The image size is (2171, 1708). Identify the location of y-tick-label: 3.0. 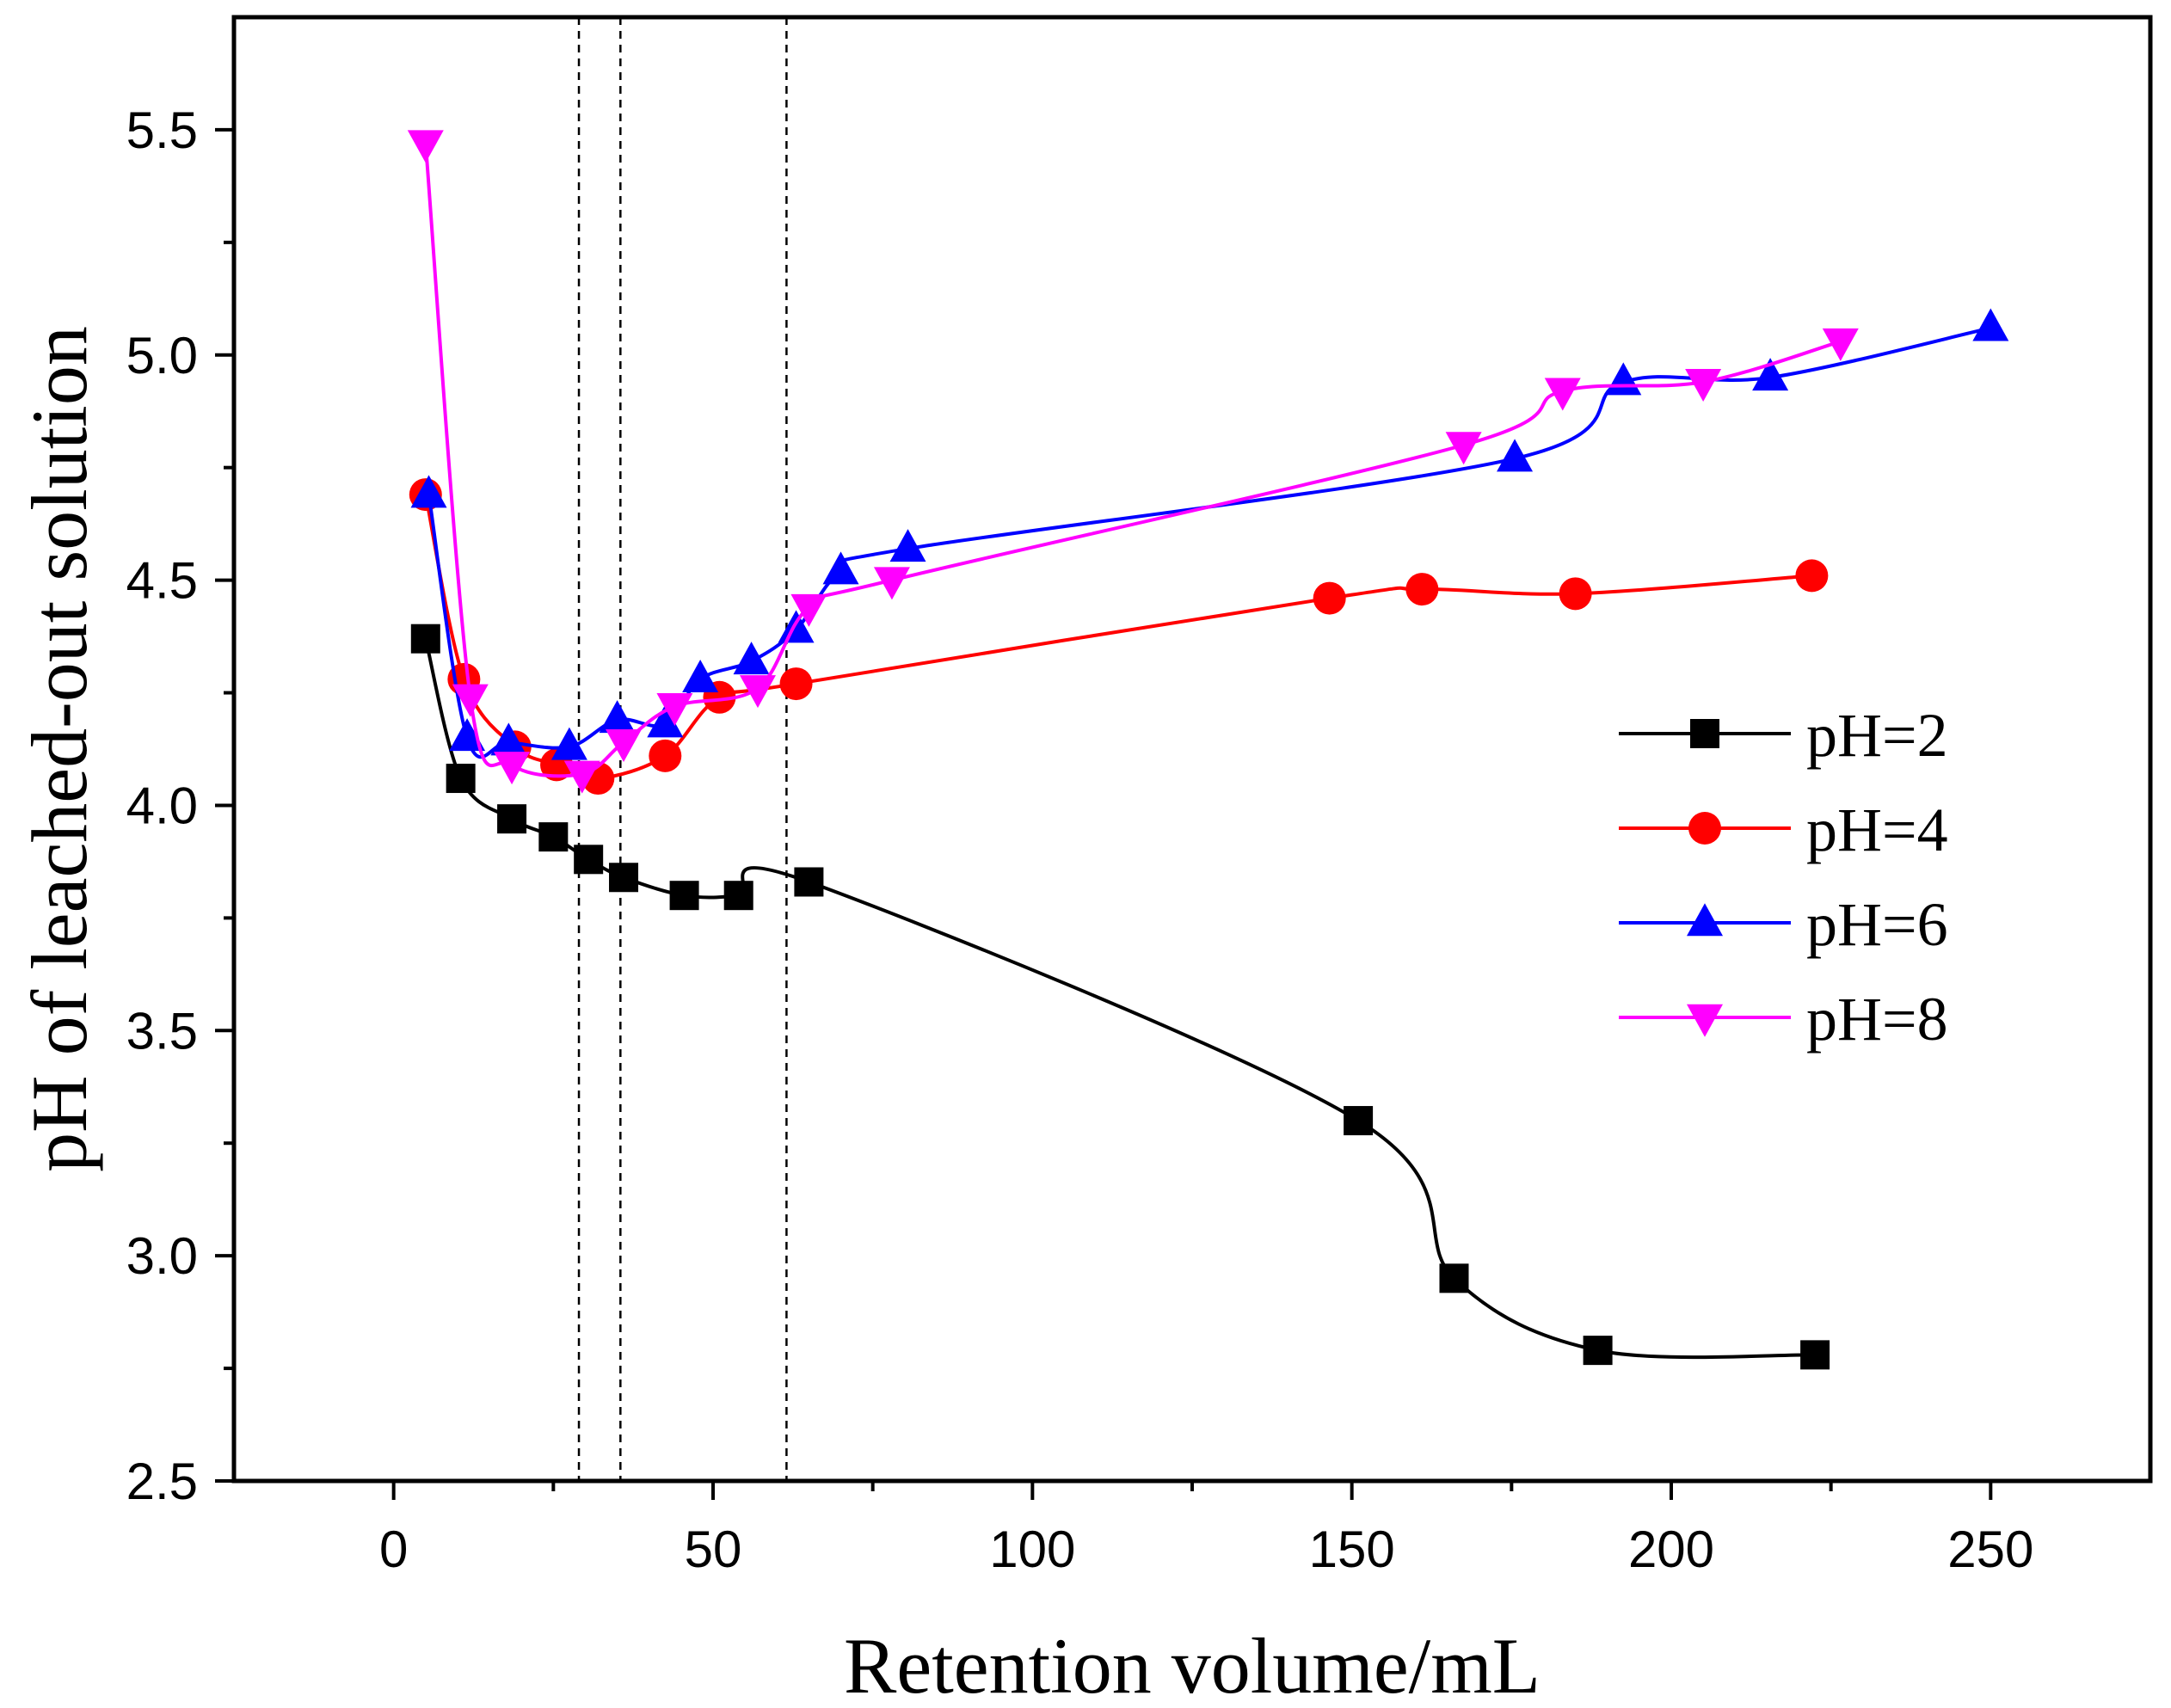
(162, 1256).